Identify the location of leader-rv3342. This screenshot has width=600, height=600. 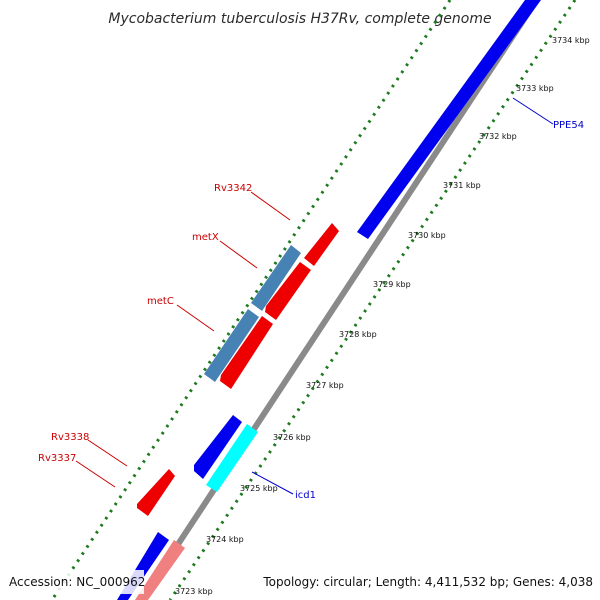
(270, 206).